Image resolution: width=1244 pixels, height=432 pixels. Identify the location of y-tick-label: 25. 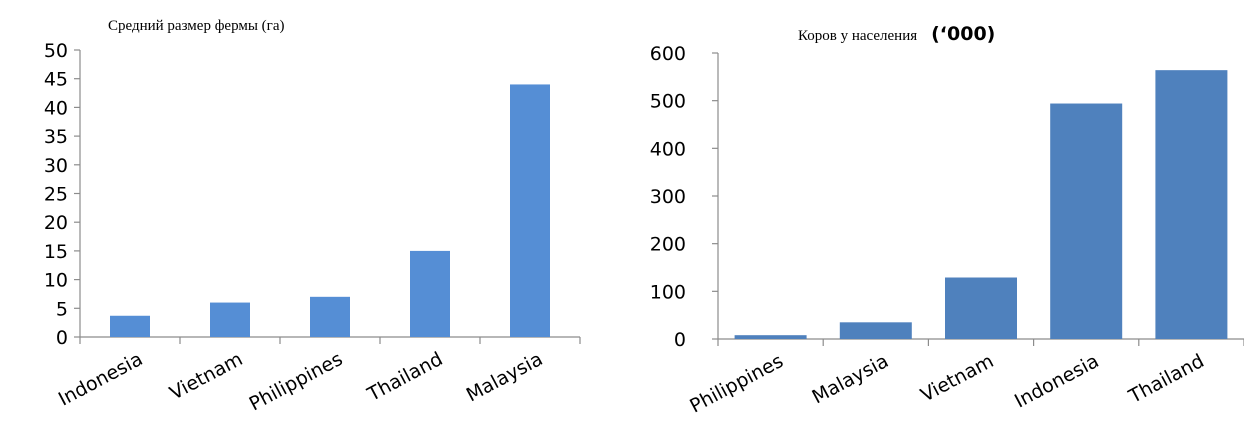
(56, 195).